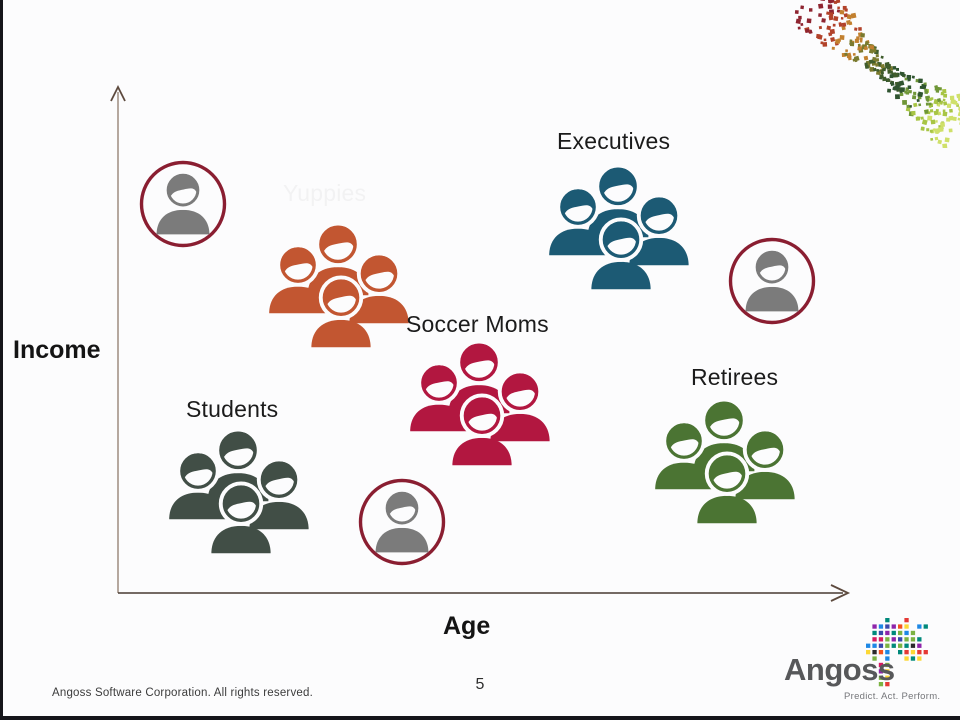 The image size is (960, 720). What do you see at coordinates (840, 593) in the screenshot?
I see `x-axis-arrow-icon` at bounding box center [840, 593].